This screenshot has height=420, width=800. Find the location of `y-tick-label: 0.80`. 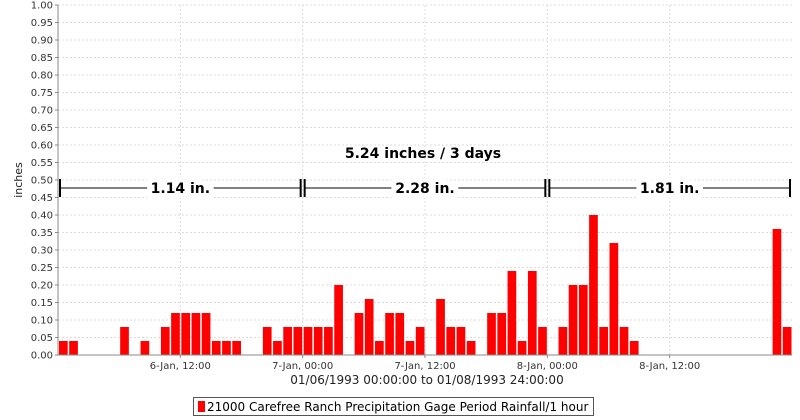

y-tick-label: 0.80 is located at coordinates (42, 76).